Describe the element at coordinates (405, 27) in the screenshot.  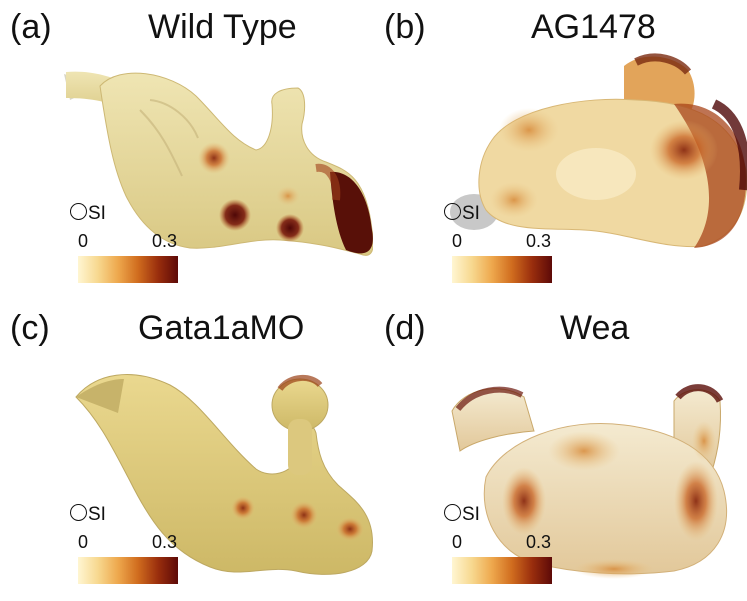
I see `panel-letter: (b)` at that location.